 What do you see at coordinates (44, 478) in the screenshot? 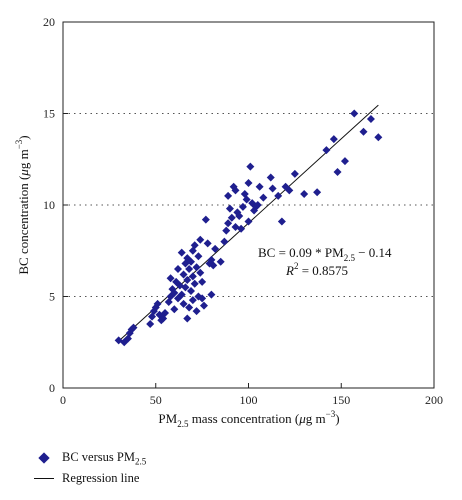
I see `line-marker-icon` at bounding box center [44, 478].